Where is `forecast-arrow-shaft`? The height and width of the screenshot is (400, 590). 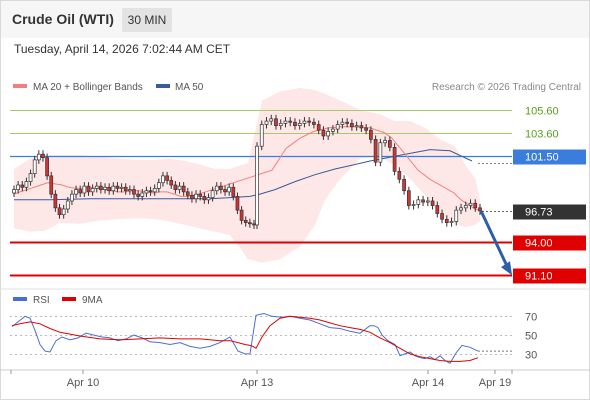 forecast-arrow-shaft is located at coordinates (494, 239).